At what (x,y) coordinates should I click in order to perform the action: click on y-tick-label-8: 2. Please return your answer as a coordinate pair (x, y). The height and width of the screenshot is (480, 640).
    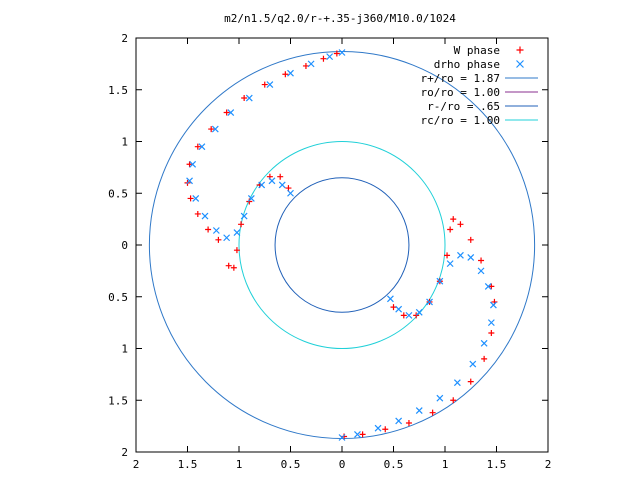
    Looking at the image, I should click on (124, 452).